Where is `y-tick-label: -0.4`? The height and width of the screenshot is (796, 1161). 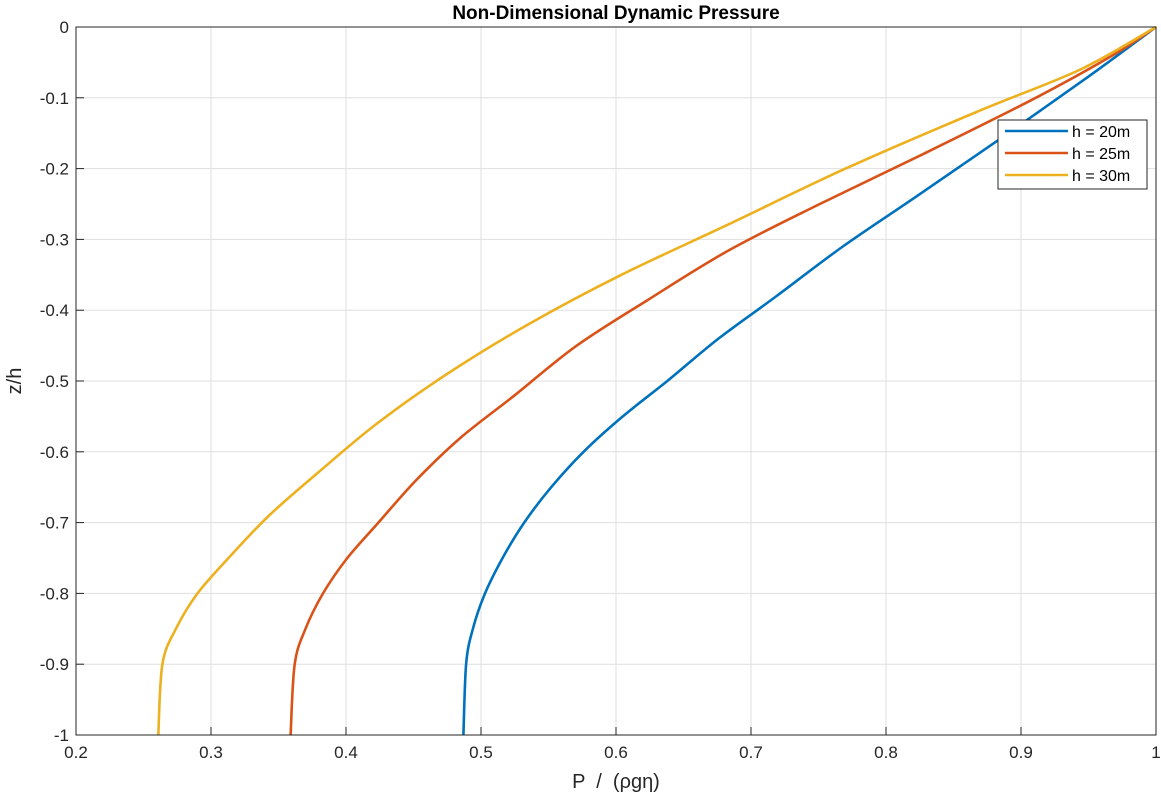
y-tick-label: -0.4 is located at coordinates (54, 310).